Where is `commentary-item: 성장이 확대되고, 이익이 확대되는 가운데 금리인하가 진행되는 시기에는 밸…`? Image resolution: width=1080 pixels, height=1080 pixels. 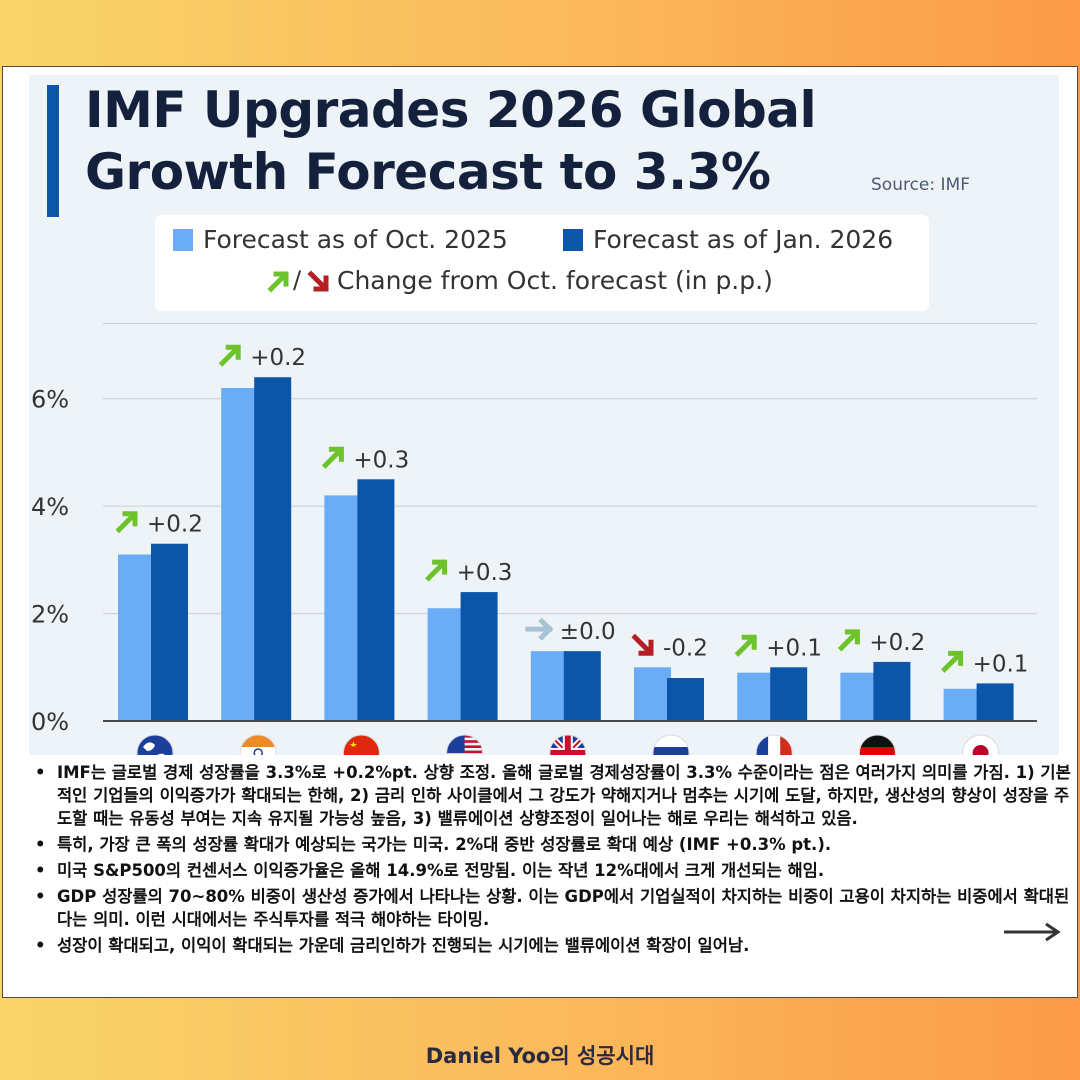
commentary-item: 성장이 확대되고, 이익이 확대되는 가운데 금리인하가 진행되는 시기에는 밸… is located at coordinates (551, 945).